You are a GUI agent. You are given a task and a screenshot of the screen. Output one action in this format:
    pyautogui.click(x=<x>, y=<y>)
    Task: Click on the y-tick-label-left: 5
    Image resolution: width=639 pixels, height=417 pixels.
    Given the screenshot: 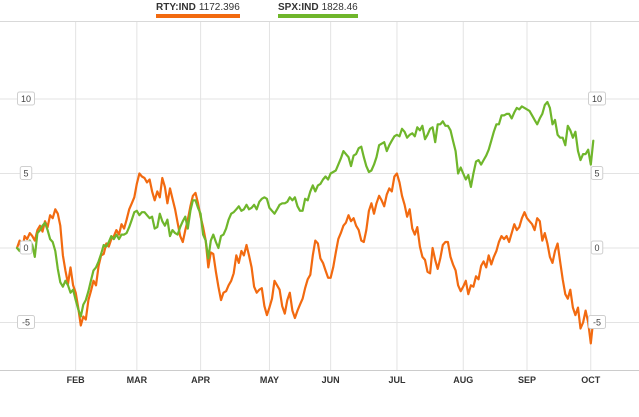 What is the action you would take?
    pyautogui.click(x=25, y=174)
    